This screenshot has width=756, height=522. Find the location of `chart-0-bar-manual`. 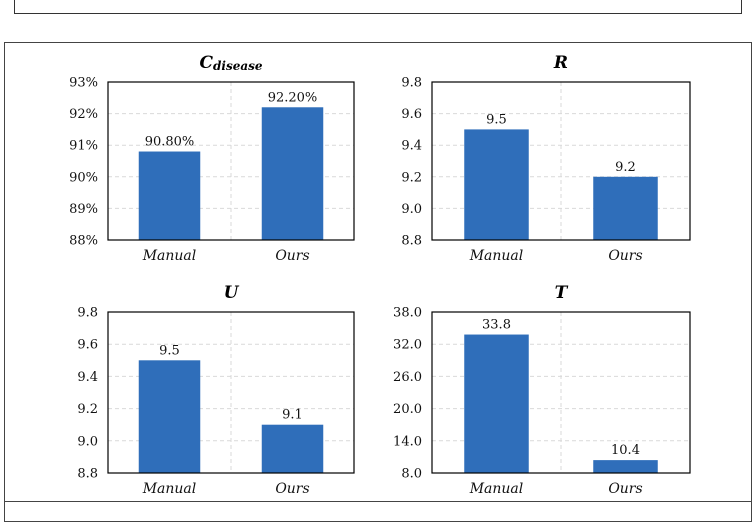

chart-0-bar-manual is located at coordinates (169, 195).